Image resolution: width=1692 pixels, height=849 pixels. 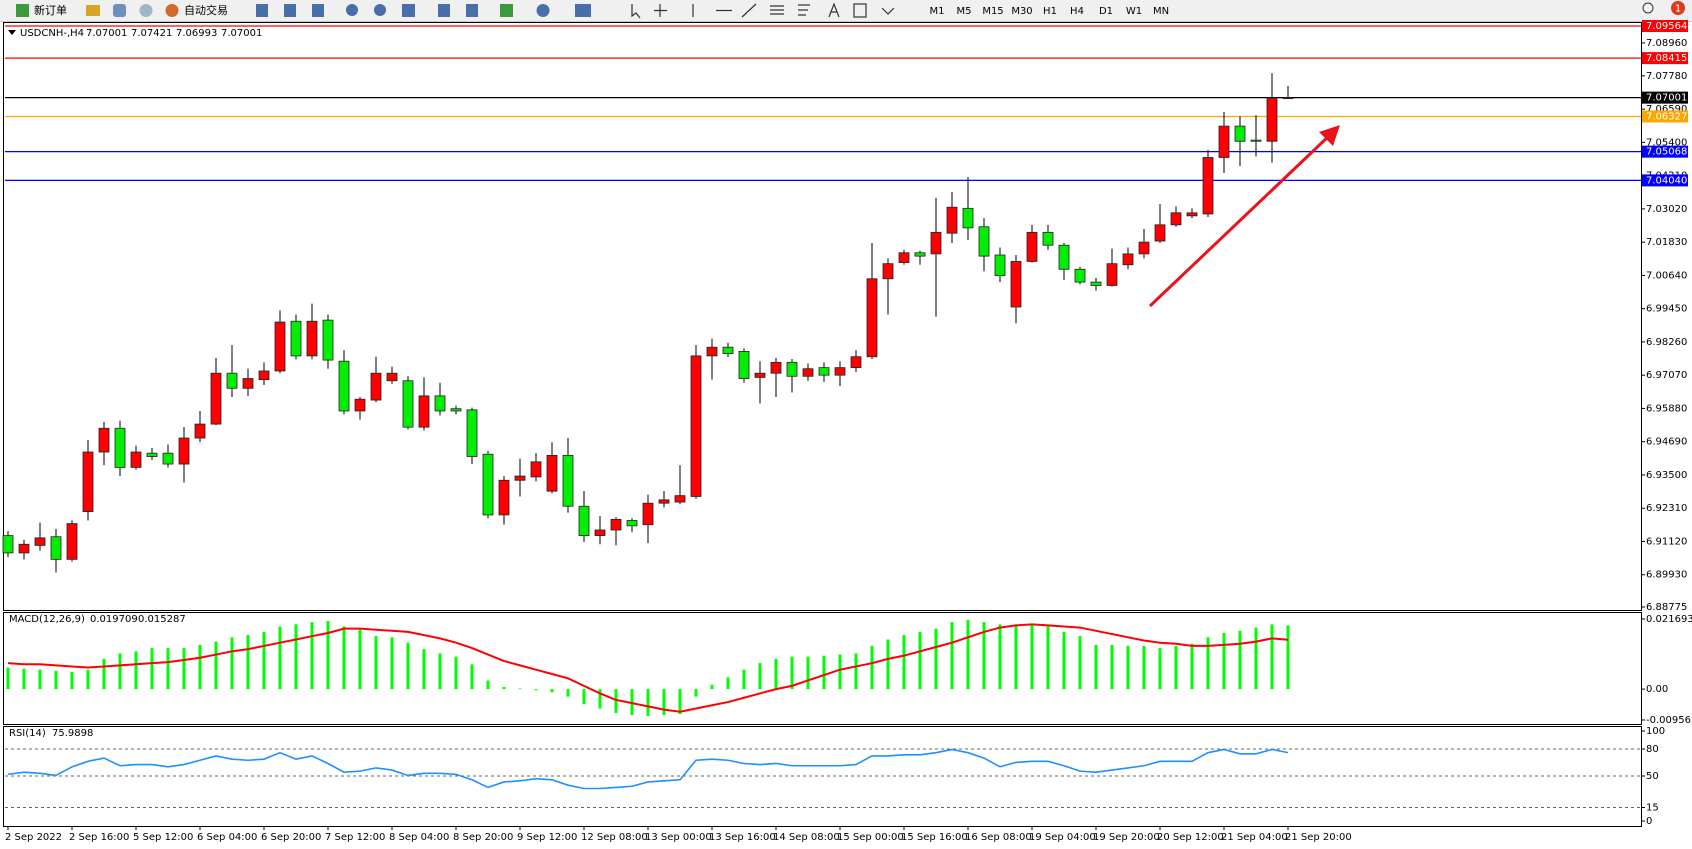 I want to click on timeframe-button: M1, so click(x=937, y=11).